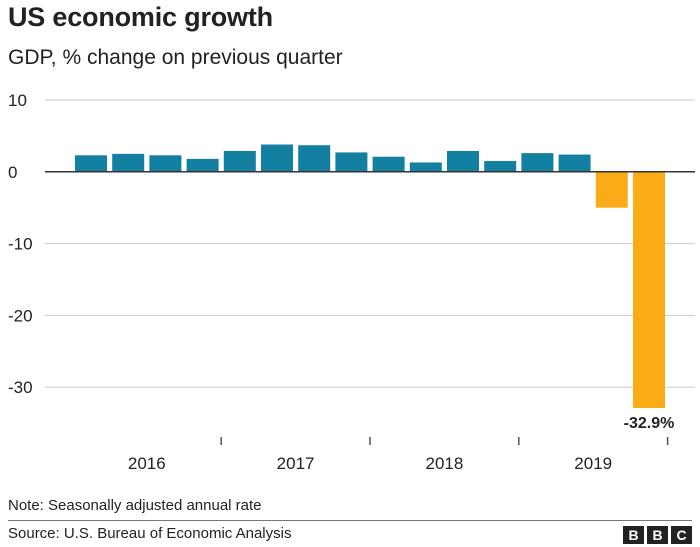 Image resolution: width=700 pixels, height=547 pixels. Describe the element at coordinates (350, 520) in the screenshot. I see `footer-divider` at that location.